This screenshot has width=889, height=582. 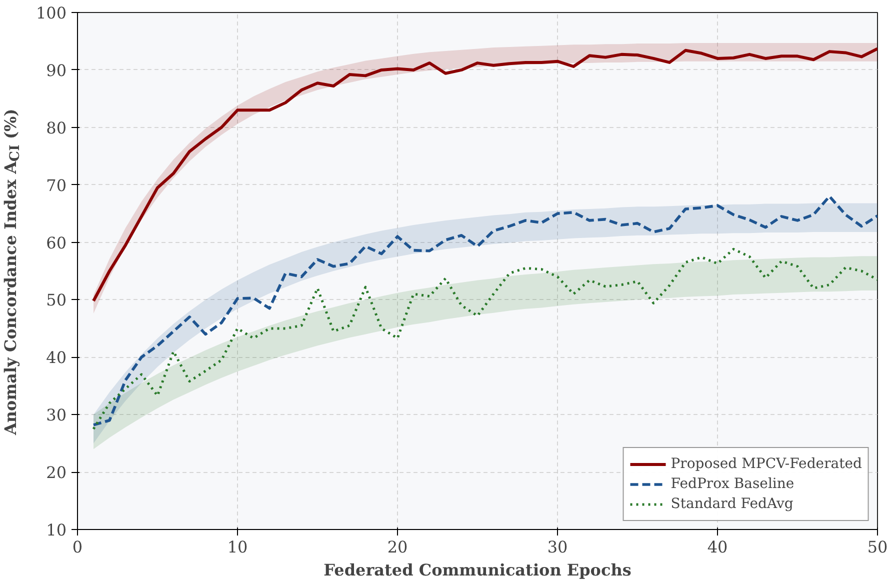 What do you see at coordinates (557, 547) in the screenshot?
I see `x-tick-label: 30` at bounding box center [557, 547].